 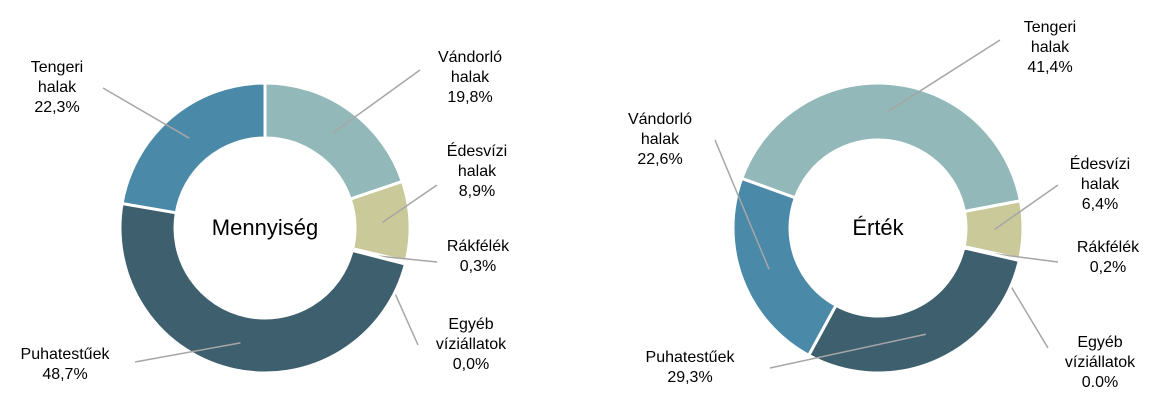 What do you see at coordinates (65, 374) in the screenshot?
I see `value-label: 48,7%` at bounding box center [65, 374].